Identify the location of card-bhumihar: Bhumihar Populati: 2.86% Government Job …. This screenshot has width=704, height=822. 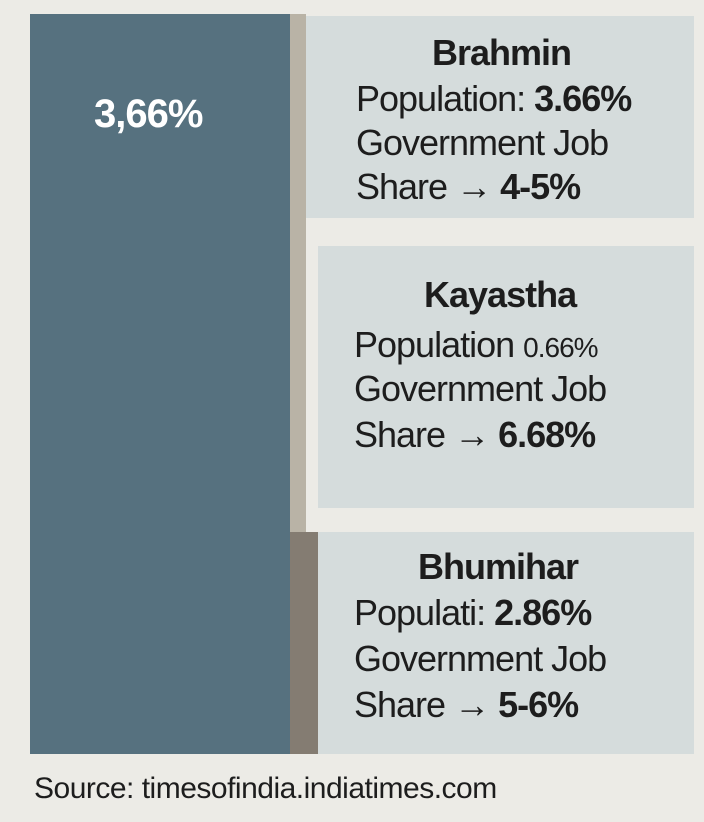
(506, 643).